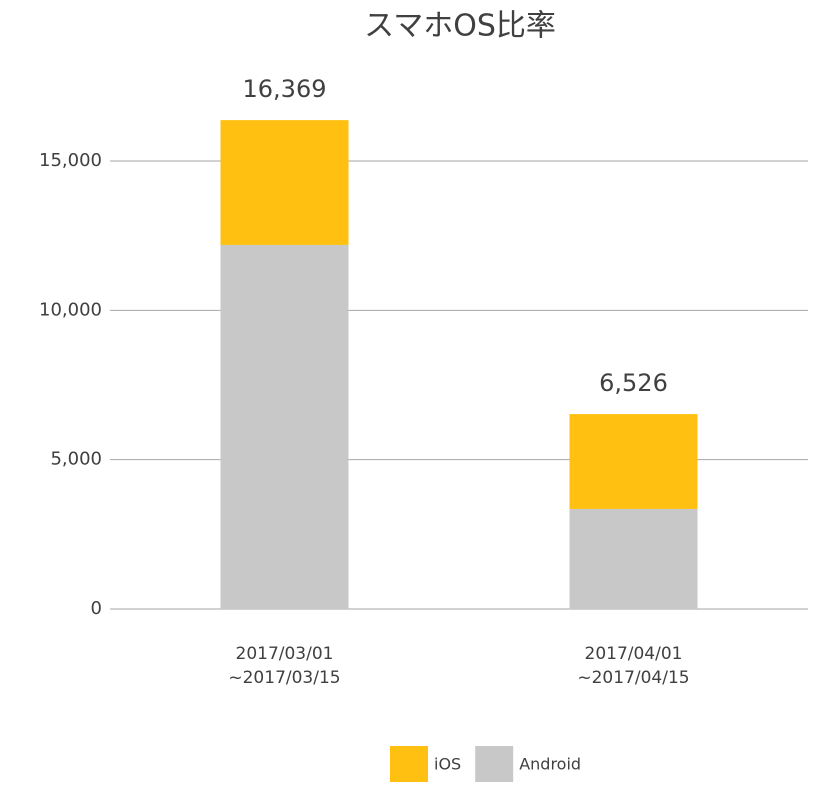 The height and width of the screenshot is (786, 815). I want to click on chart-title: スマホOS比率, so click(460, 26).